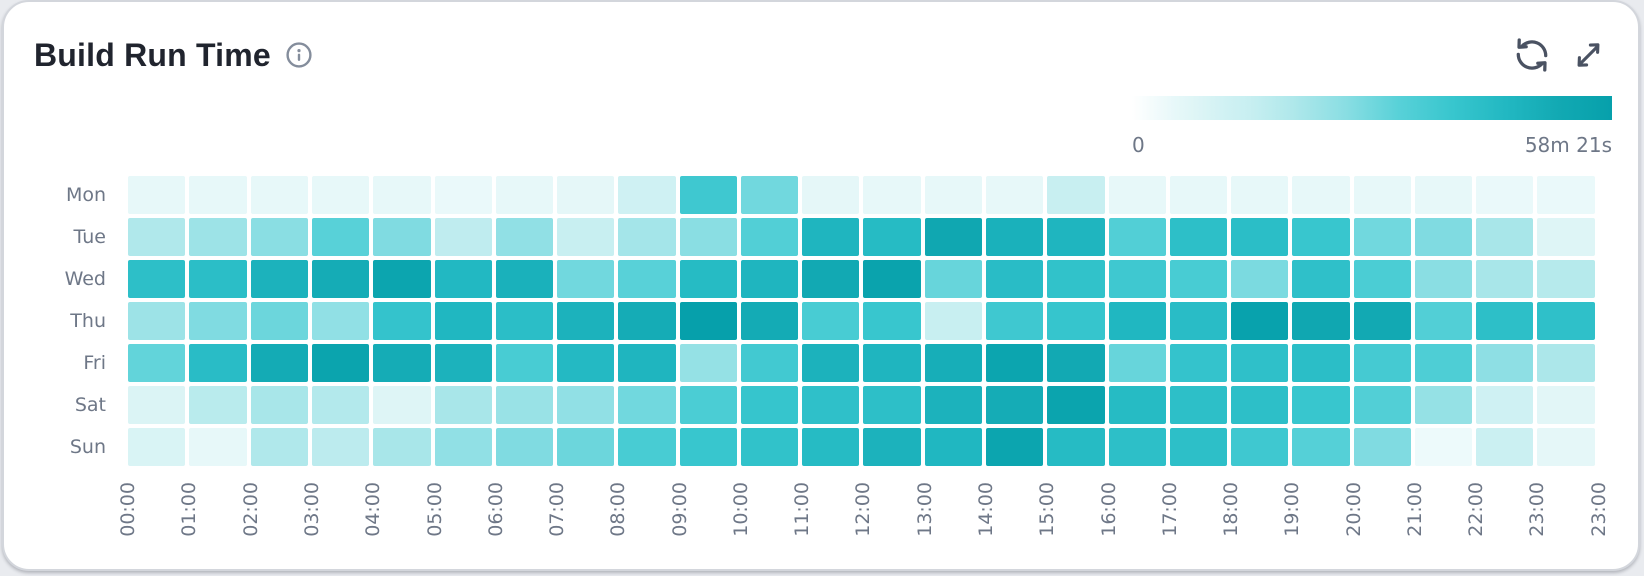 The width and height of the screenshot is (1644, 576). Describe the element at coordinates (1588, 56) in the screenshot. I see `expand-button` at that location.